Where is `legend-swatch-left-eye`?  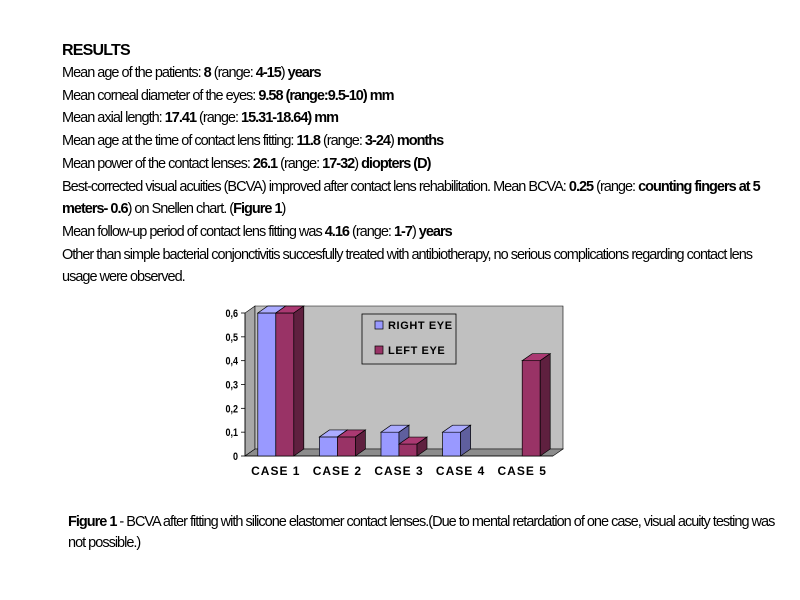
legend-swatch-left-eye is located at coordinates (379, 350).